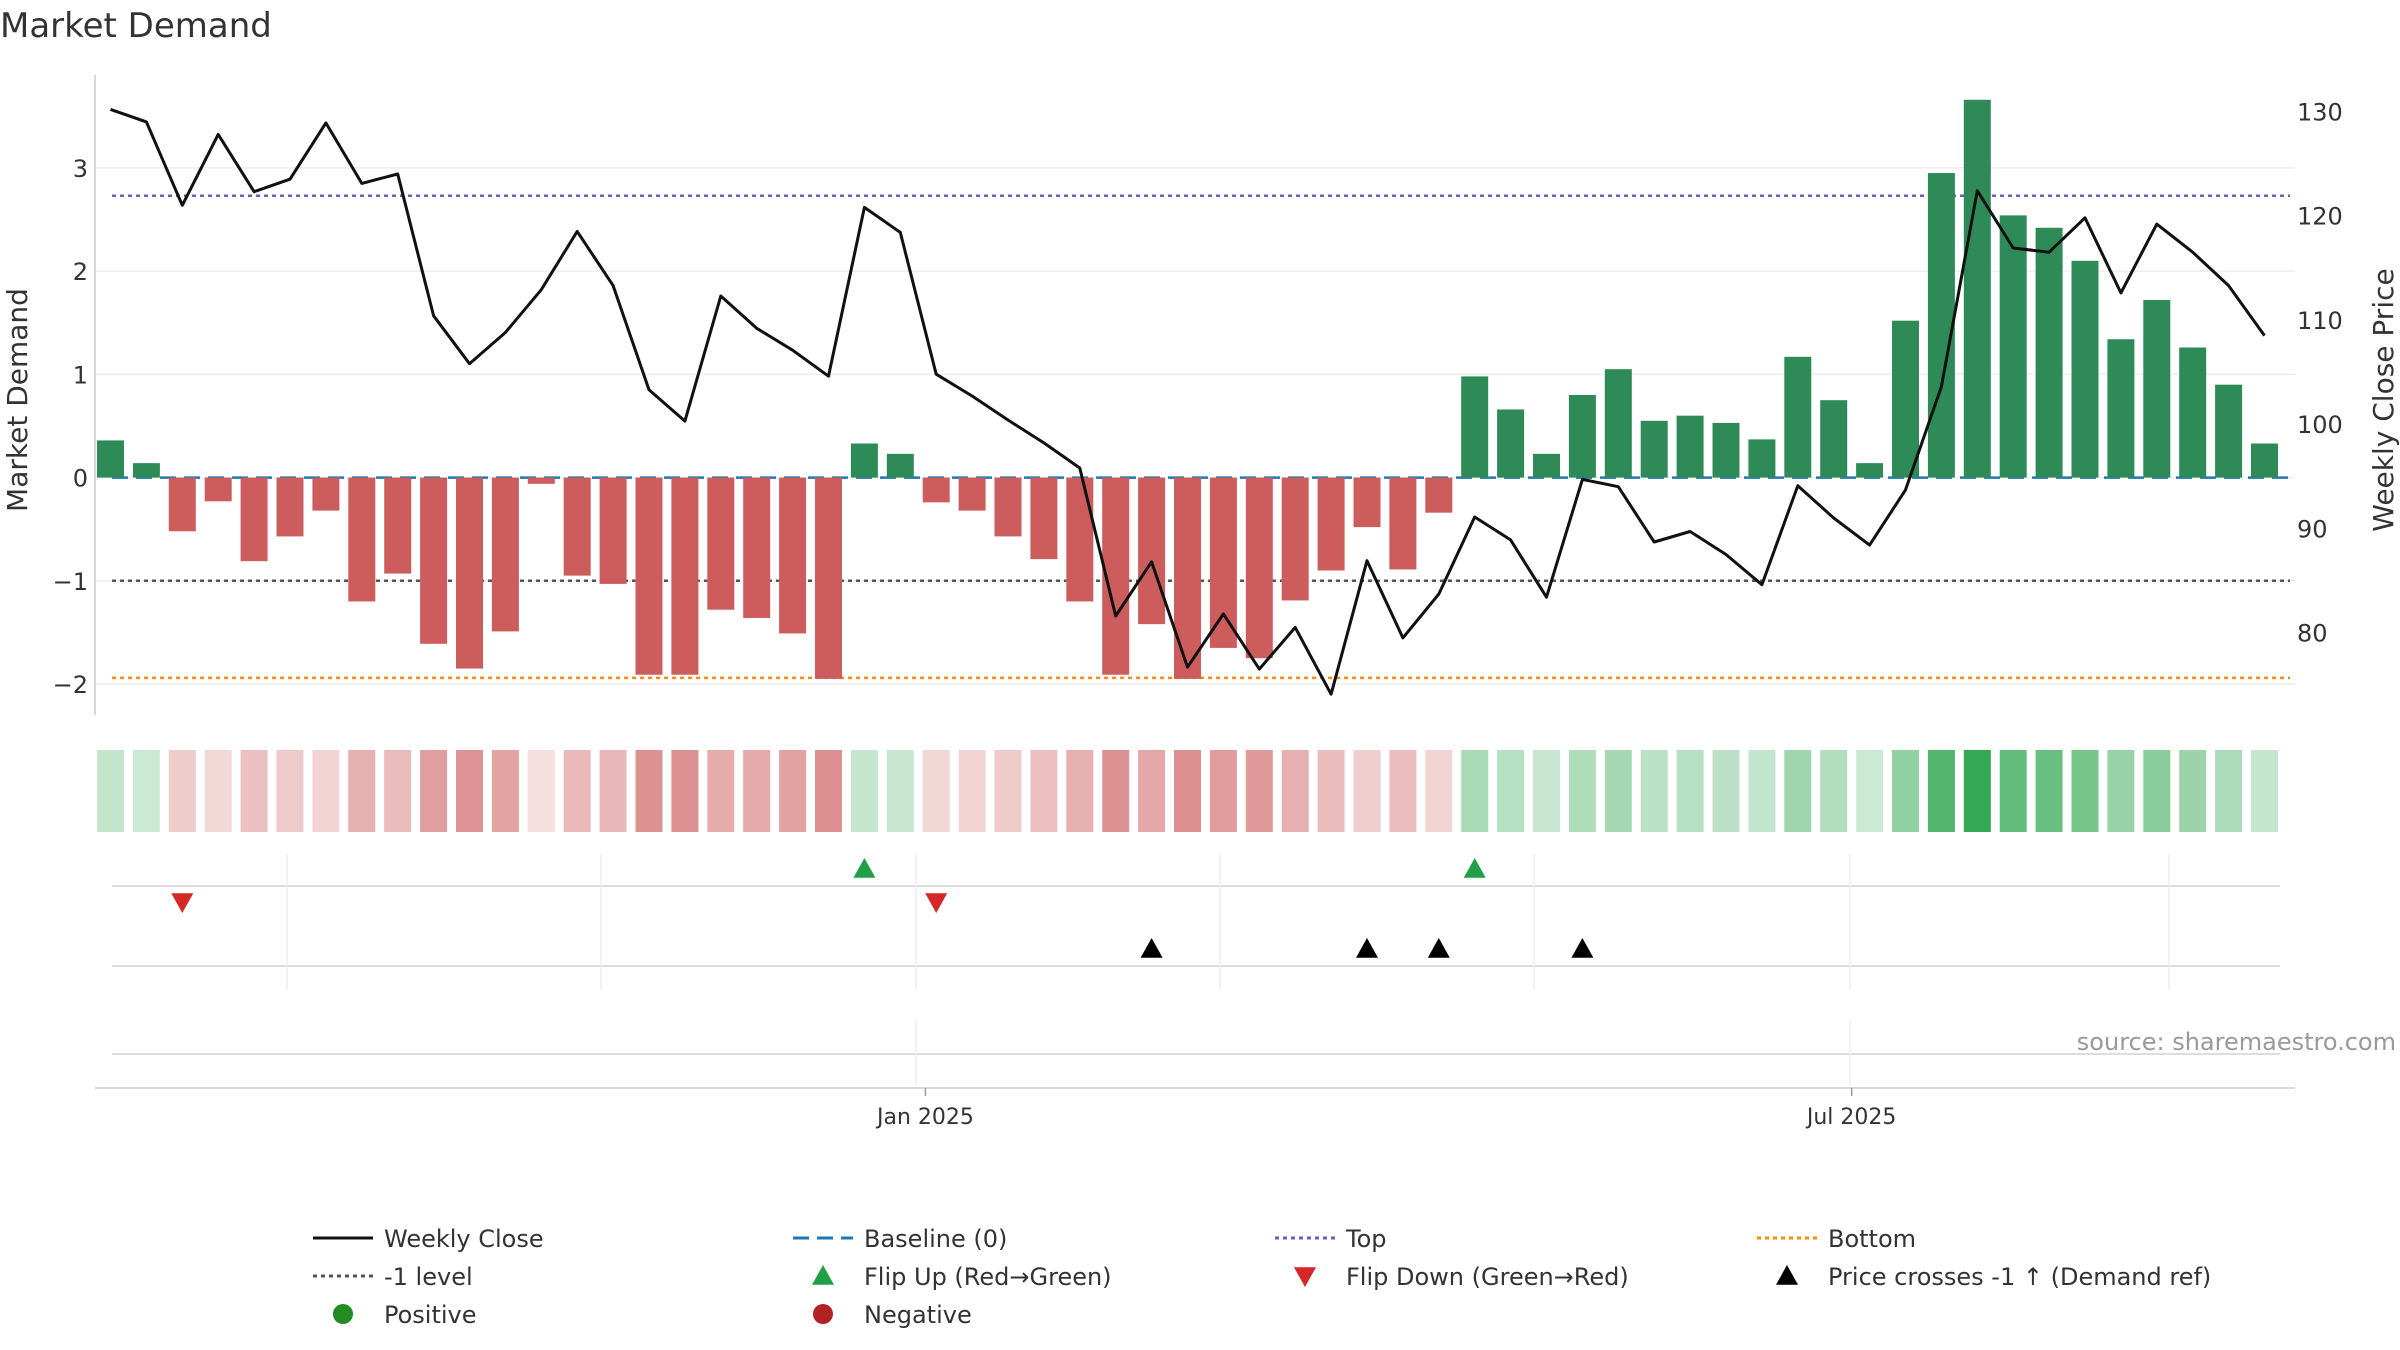 The width and height of the screenshot is (2400, 1350). Describe the element at coordinates (405, 1315) in the screenshot. I see `legend-item: Positive` at that location.